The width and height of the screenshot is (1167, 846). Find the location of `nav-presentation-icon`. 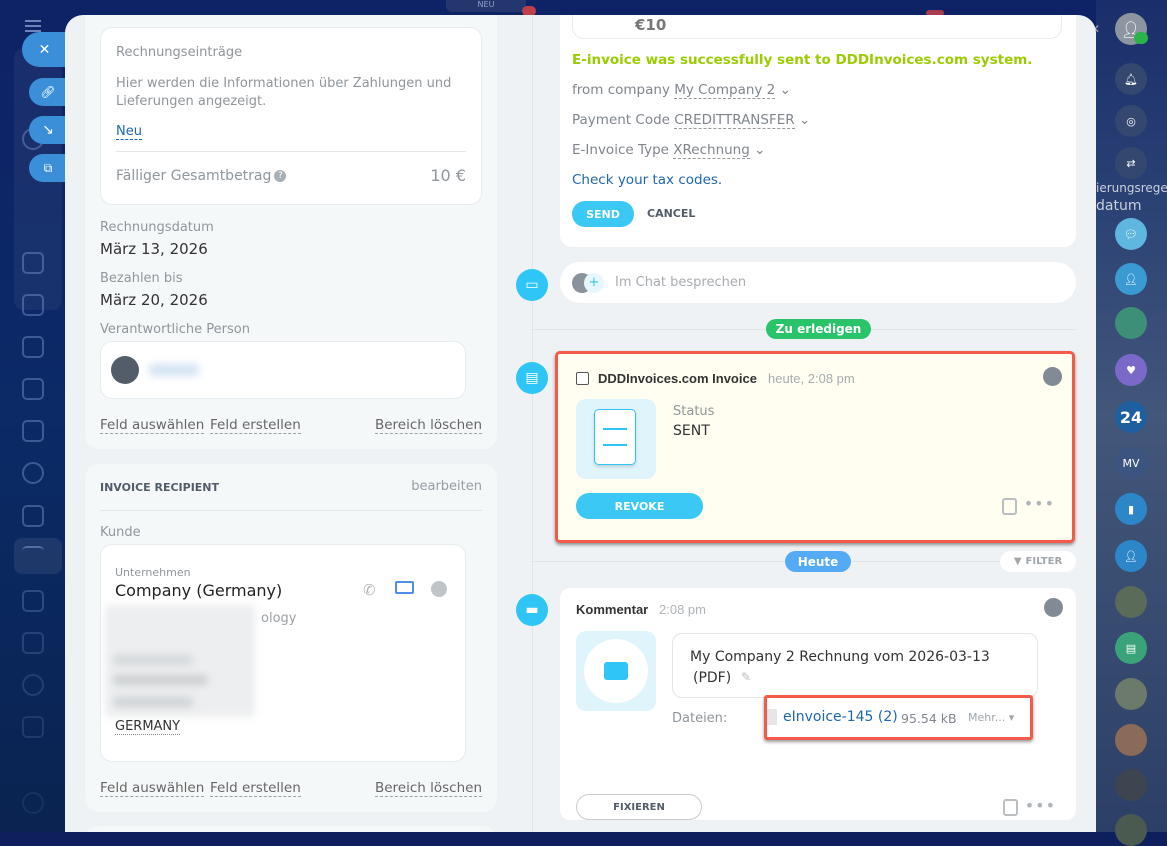

nav-presentation-icon is located at coordinates (33, 347).